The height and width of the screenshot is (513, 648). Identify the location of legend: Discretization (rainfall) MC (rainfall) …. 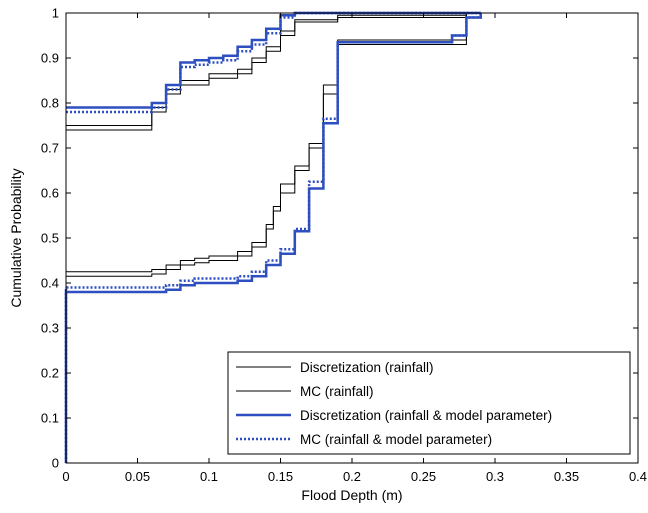
(429, 403).